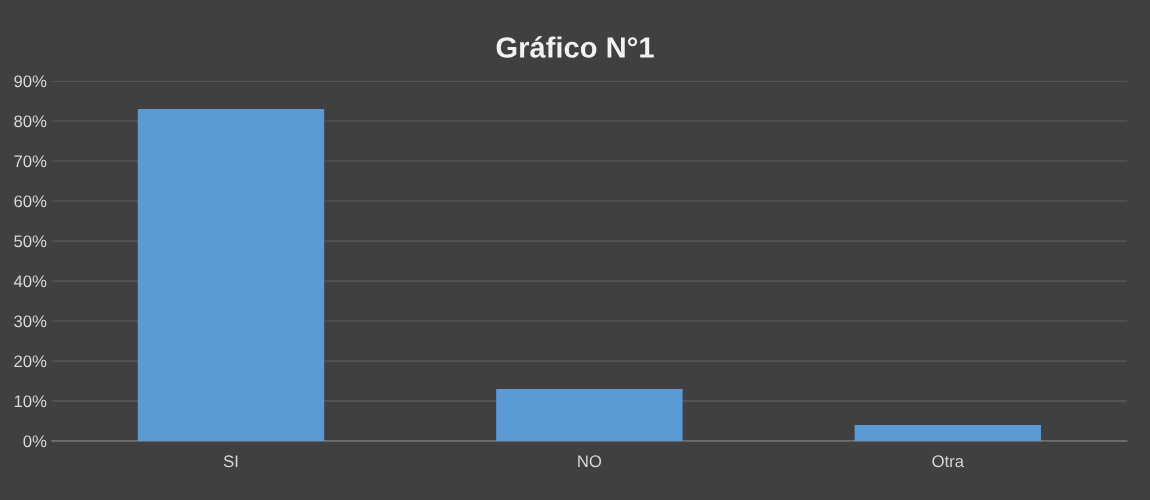 Image resolution: width=1150 pixels, height=500 pixels. What do you see at coordinates (30, 321) in the screenshot?
I see `y-tick-label: 30%` at bounding box center [30, 321].